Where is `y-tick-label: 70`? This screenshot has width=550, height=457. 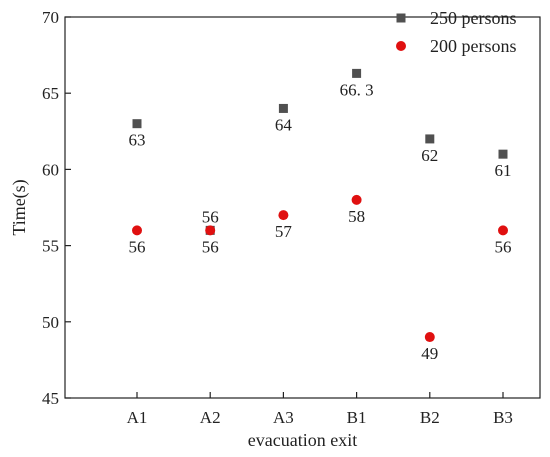 y-tick-label: 70 is located at coordinates (50, 17).